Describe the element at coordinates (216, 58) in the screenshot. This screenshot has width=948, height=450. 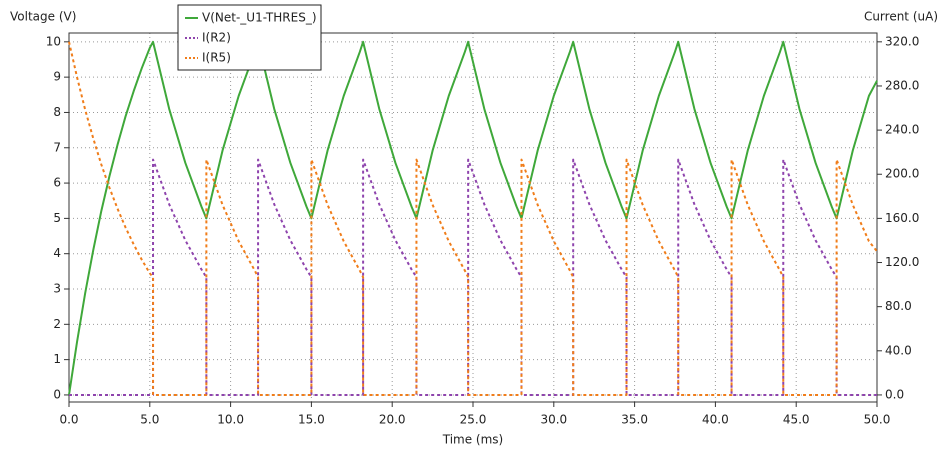
I see `legend-label: I(R5)` at that location.